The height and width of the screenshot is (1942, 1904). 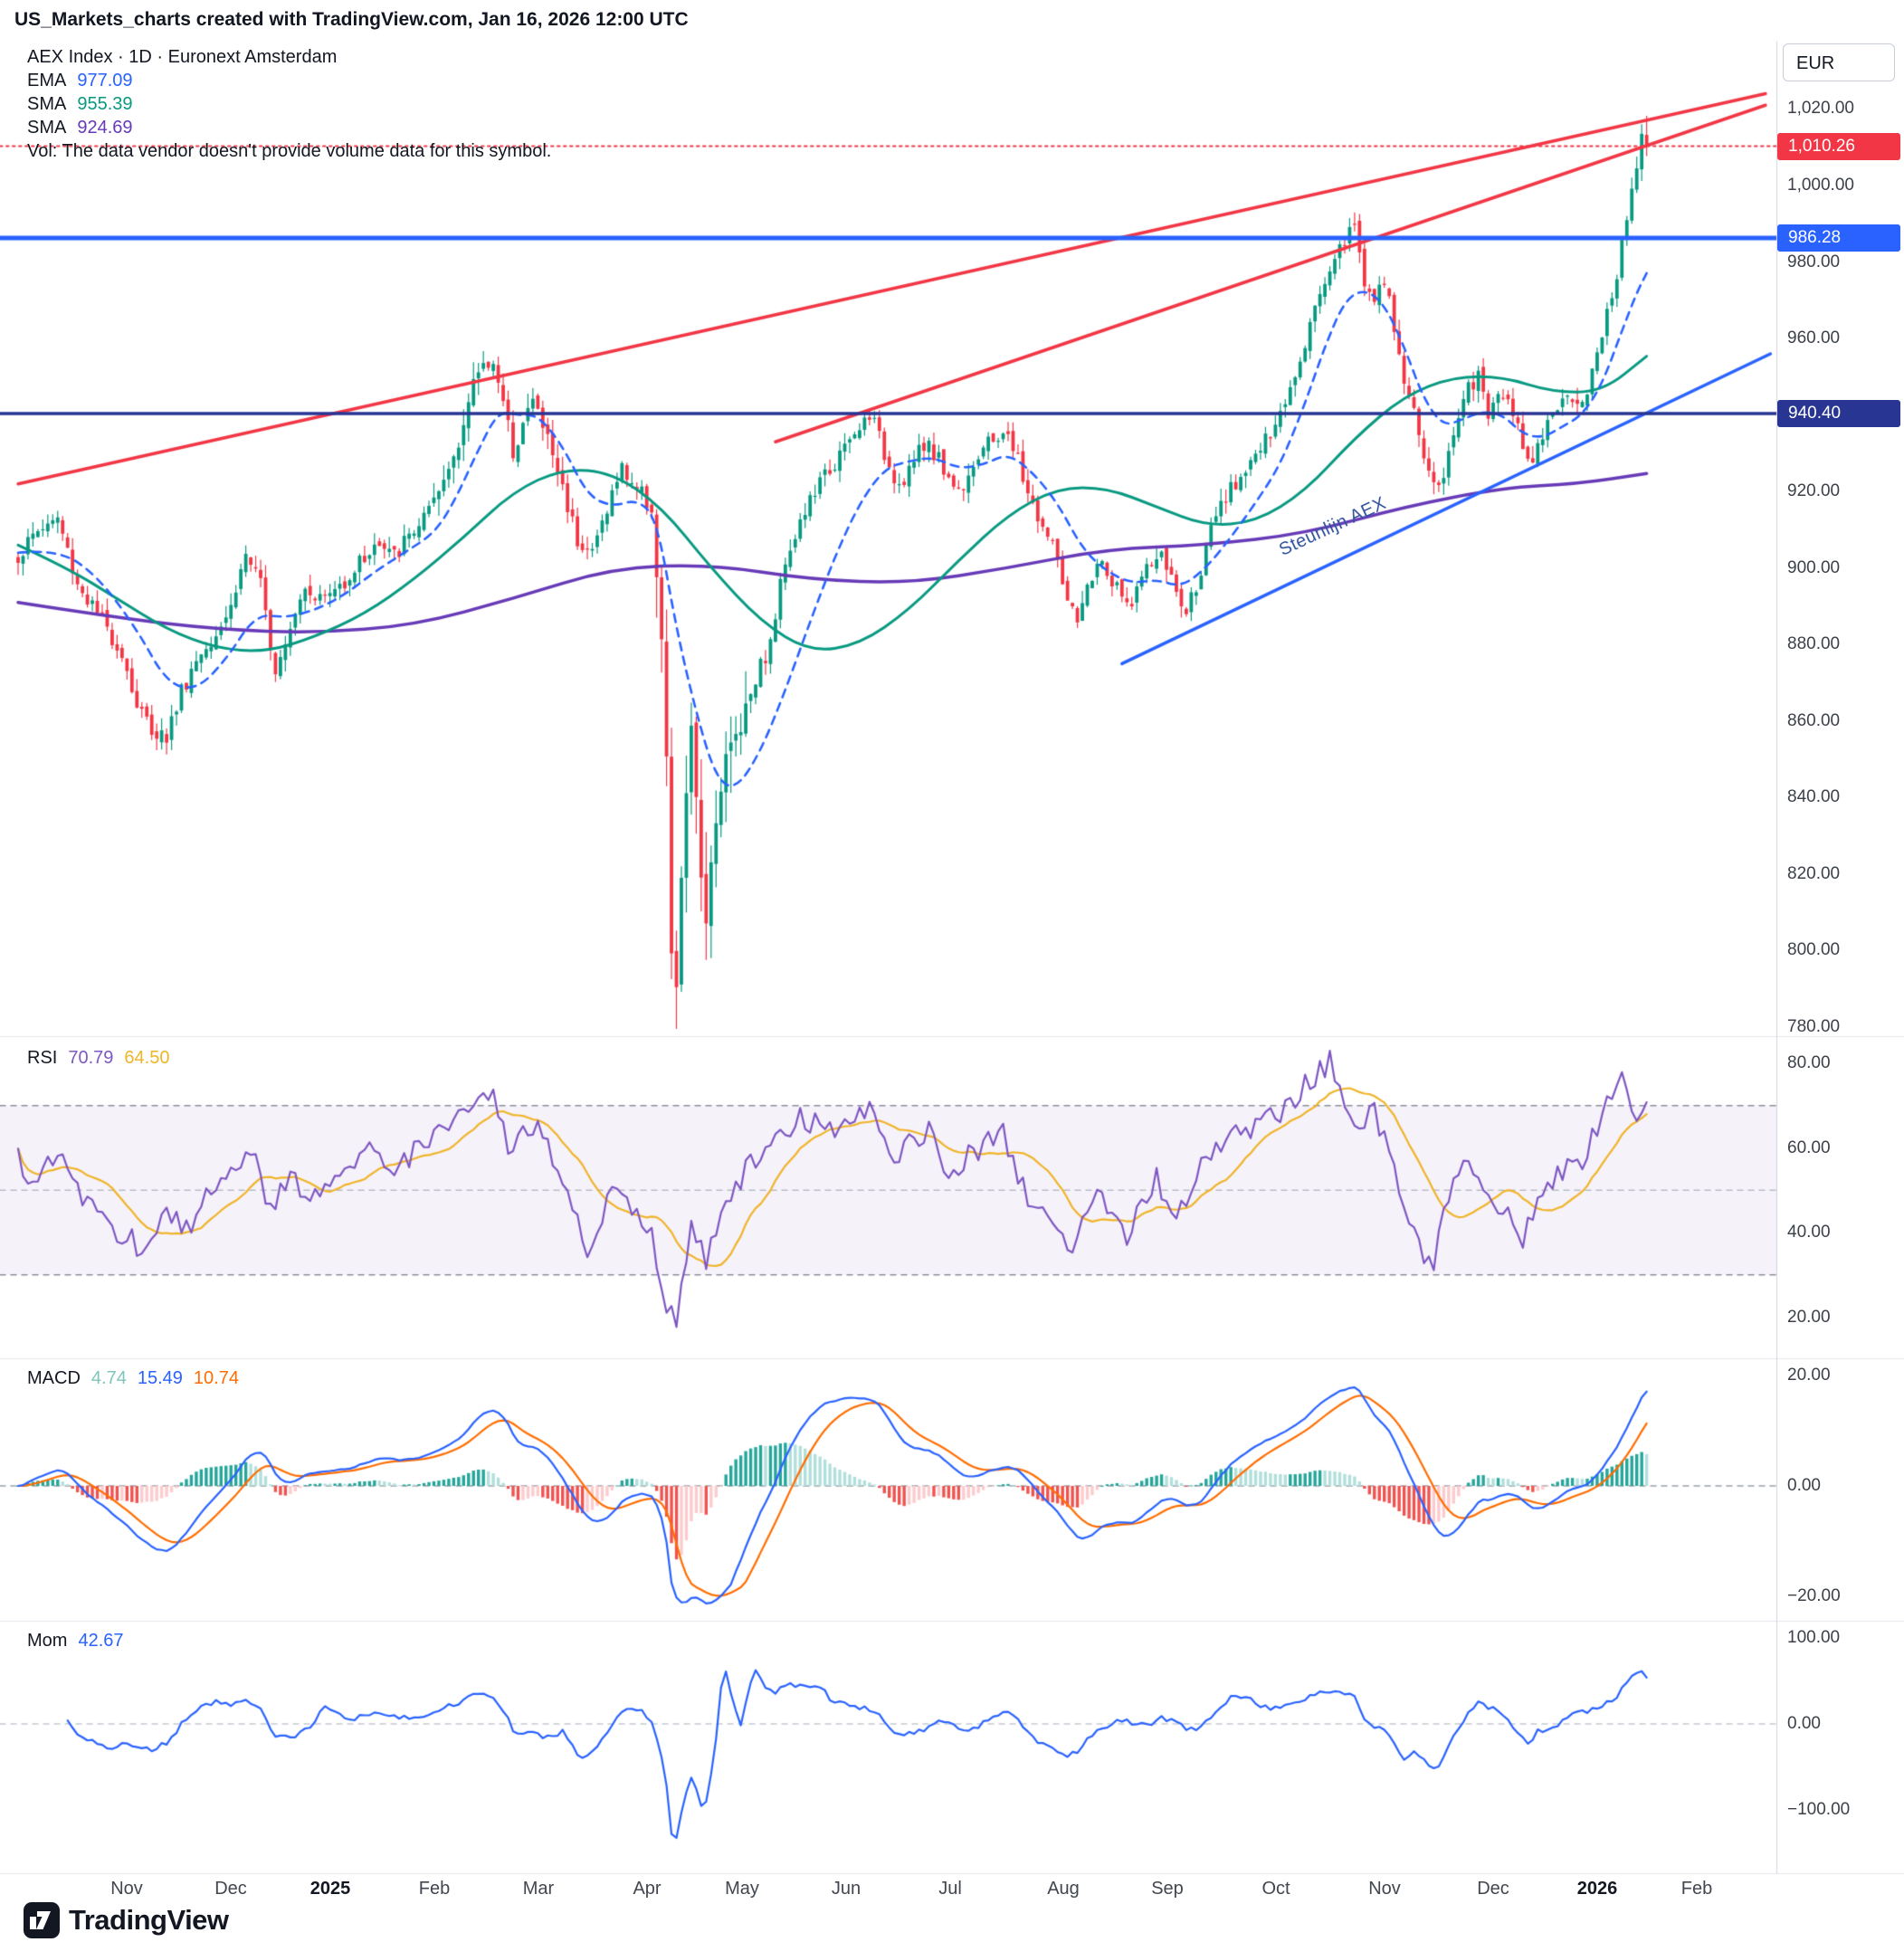 I want to click on price-tick-920: 920.00, so click(x=1814, y=491).